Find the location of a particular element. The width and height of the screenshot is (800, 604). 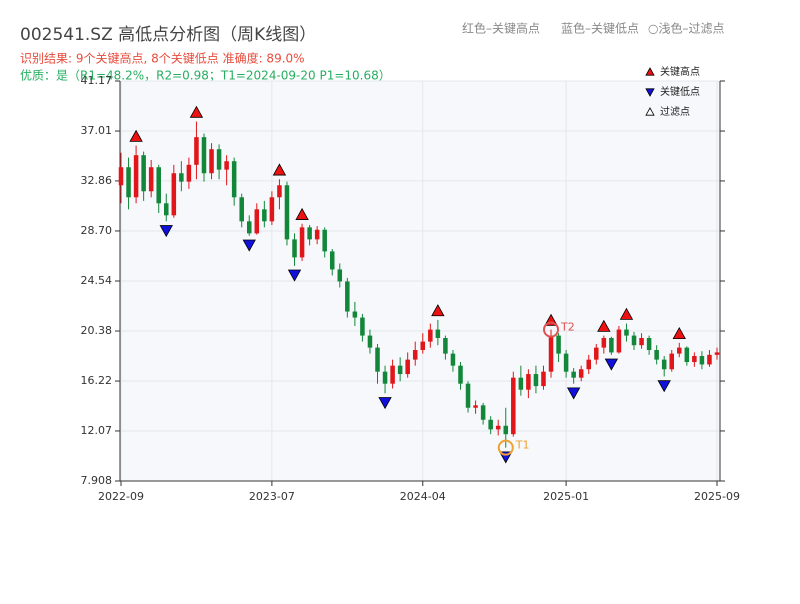

x-tick-label: 2023-07 is located at coordinates (272, 496).